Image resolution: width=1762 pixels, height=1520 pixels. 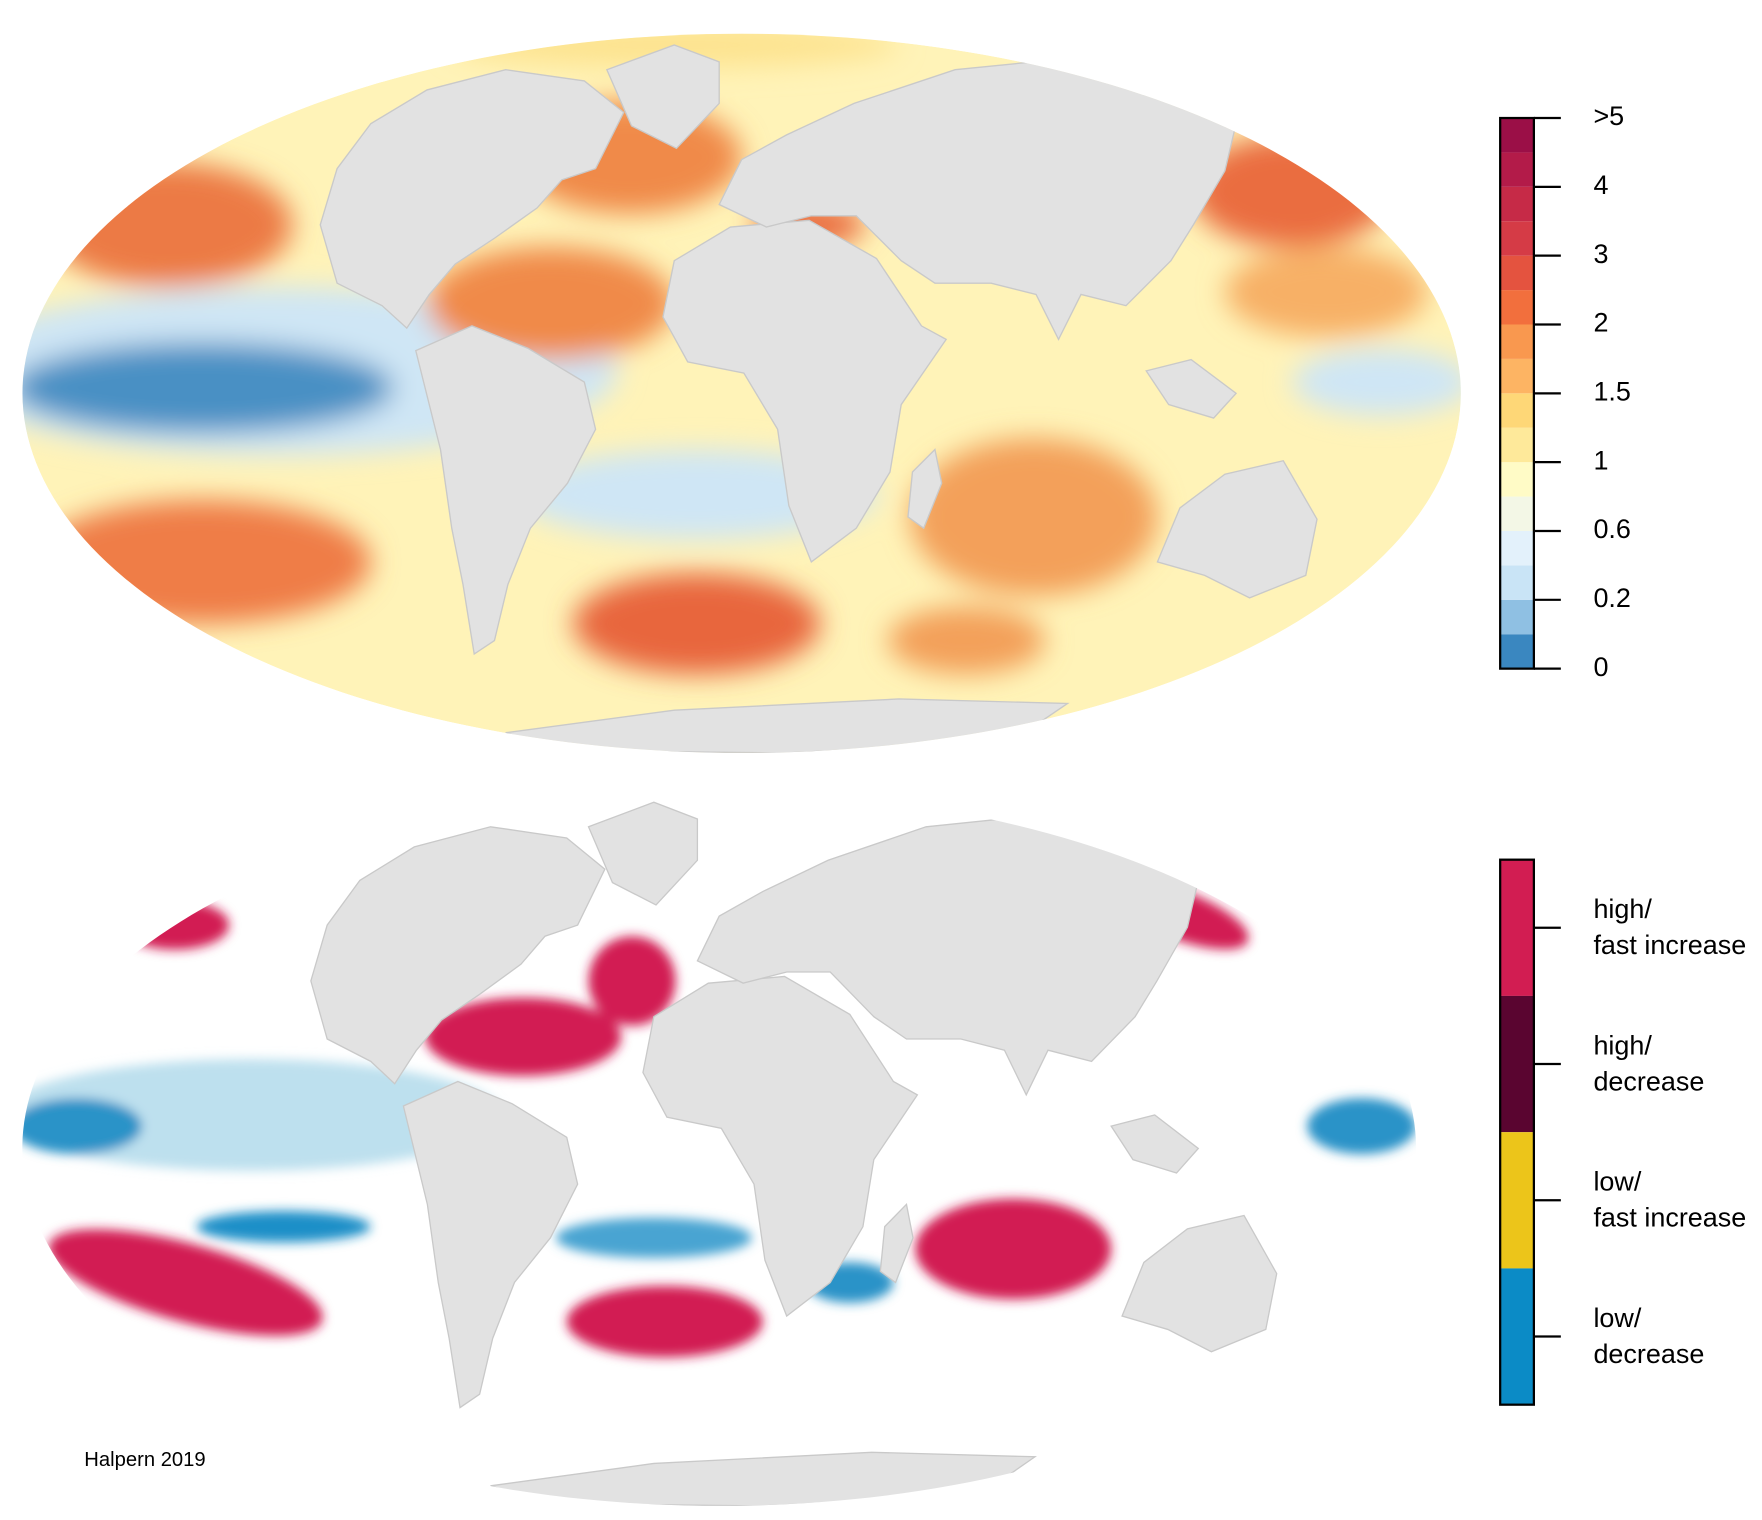 I want to click on legend-tick-label: 0, so click(x=1600, y=667).